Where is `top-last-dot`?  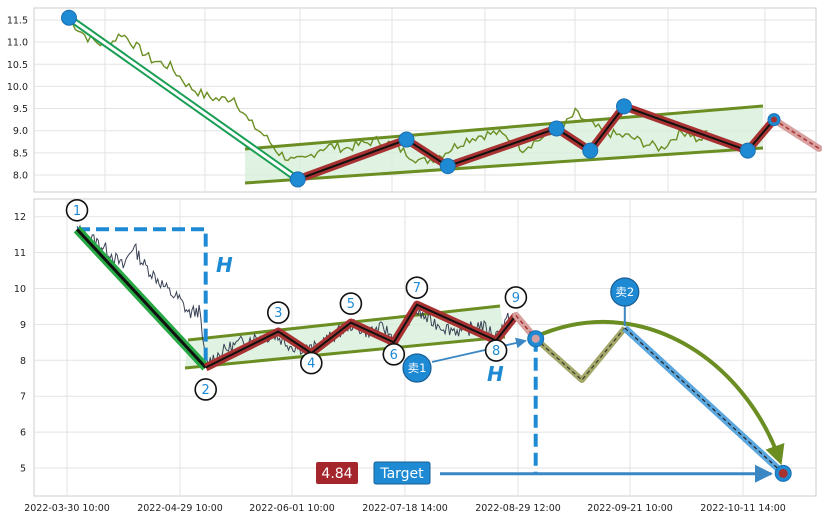
top-last-dot is located at coordinates (774, 119).